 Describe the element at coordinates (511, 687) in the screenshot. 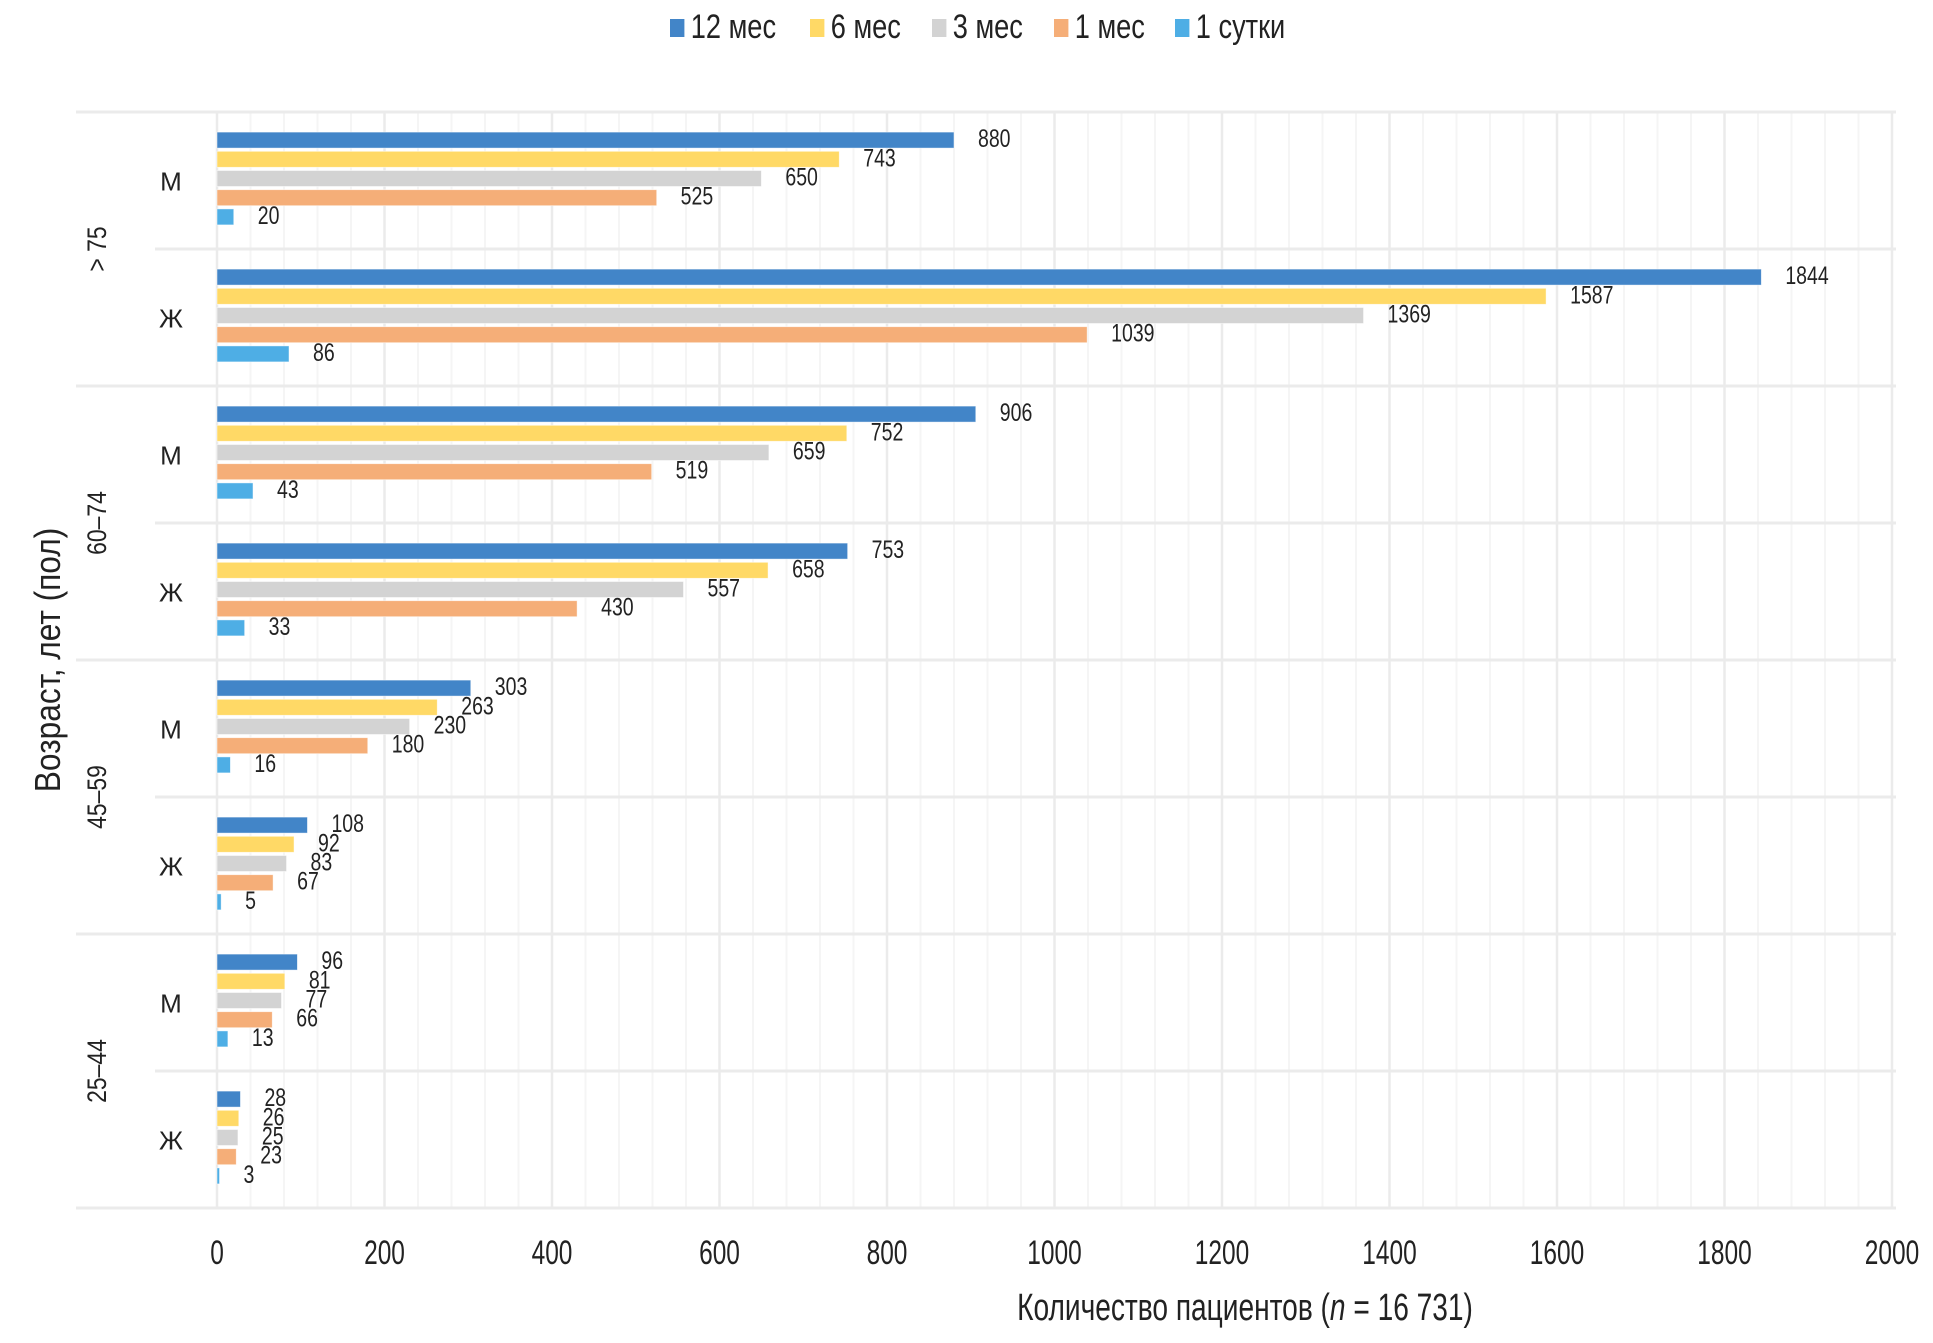

I see `data-label: 303` at that location.